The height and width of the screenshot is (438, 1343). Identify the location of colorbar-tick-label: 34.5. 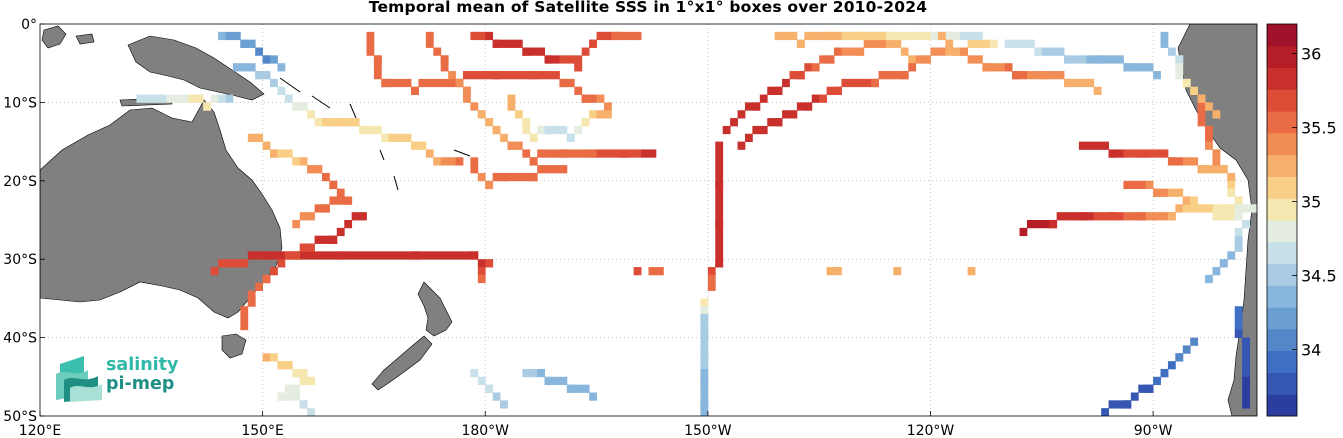
(1319, 275).